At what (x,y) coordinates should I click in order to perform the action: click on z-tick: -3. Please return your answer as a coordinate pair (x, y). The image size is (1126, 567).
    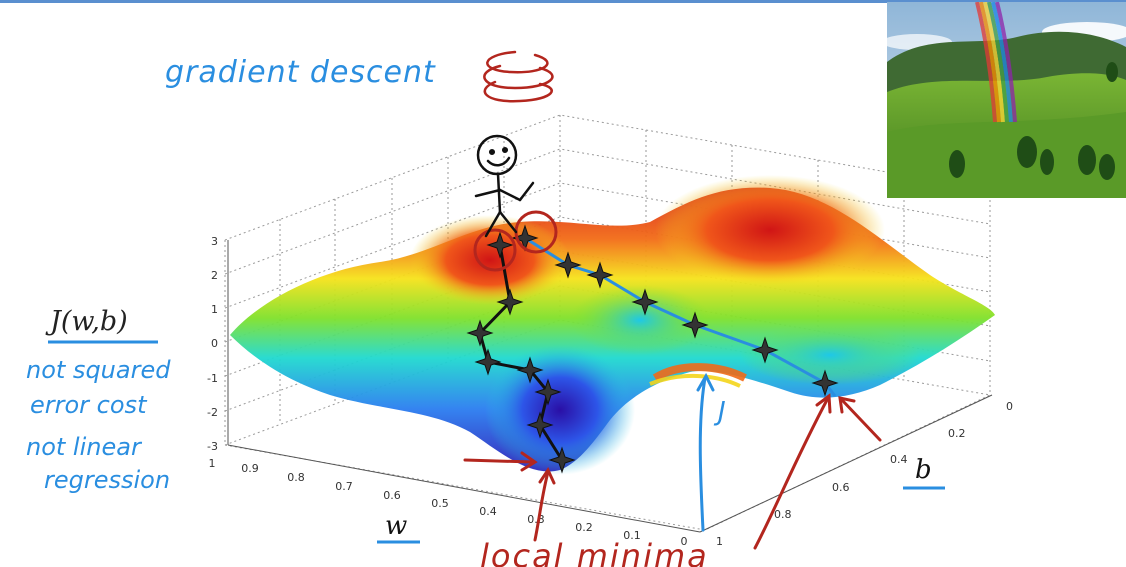
    Looking at the image, I should click on (212, 446).